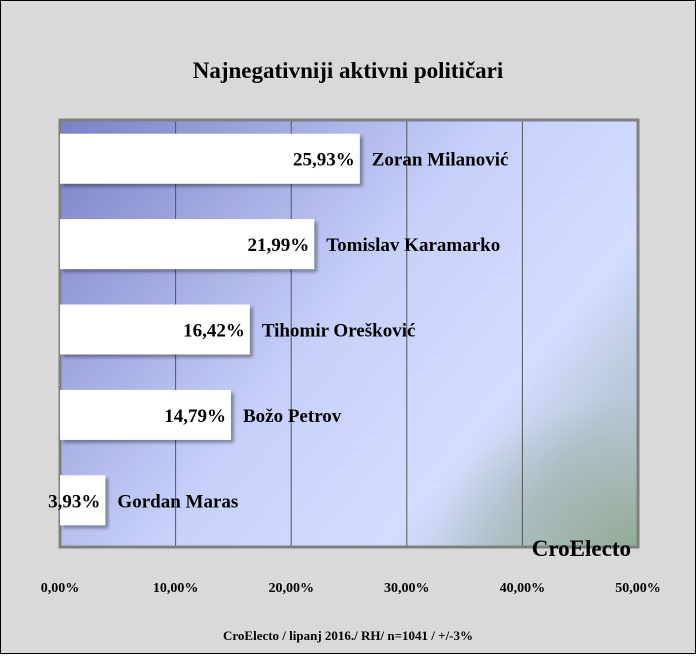  What do you see at coordinates (523, 588) in the screenshot?
I see `x-tick-label: 40,00%` at bounding box center [523, 588].